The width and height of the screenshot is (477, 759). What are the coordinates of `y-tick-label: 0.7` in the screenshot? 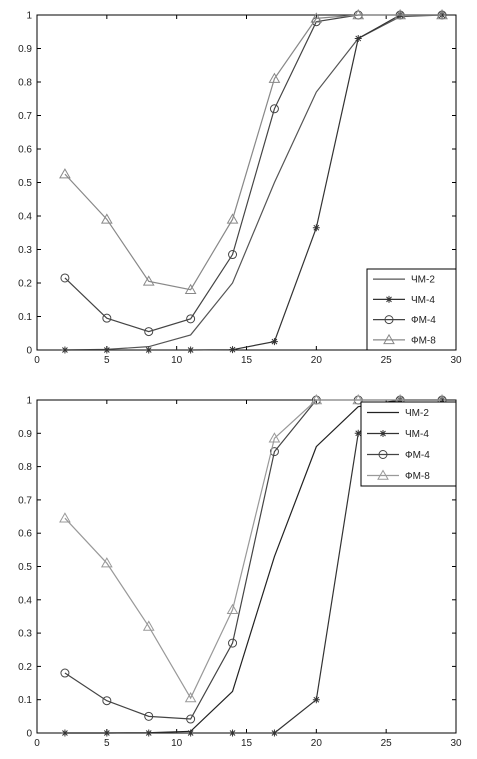 It's located at (25, 116).